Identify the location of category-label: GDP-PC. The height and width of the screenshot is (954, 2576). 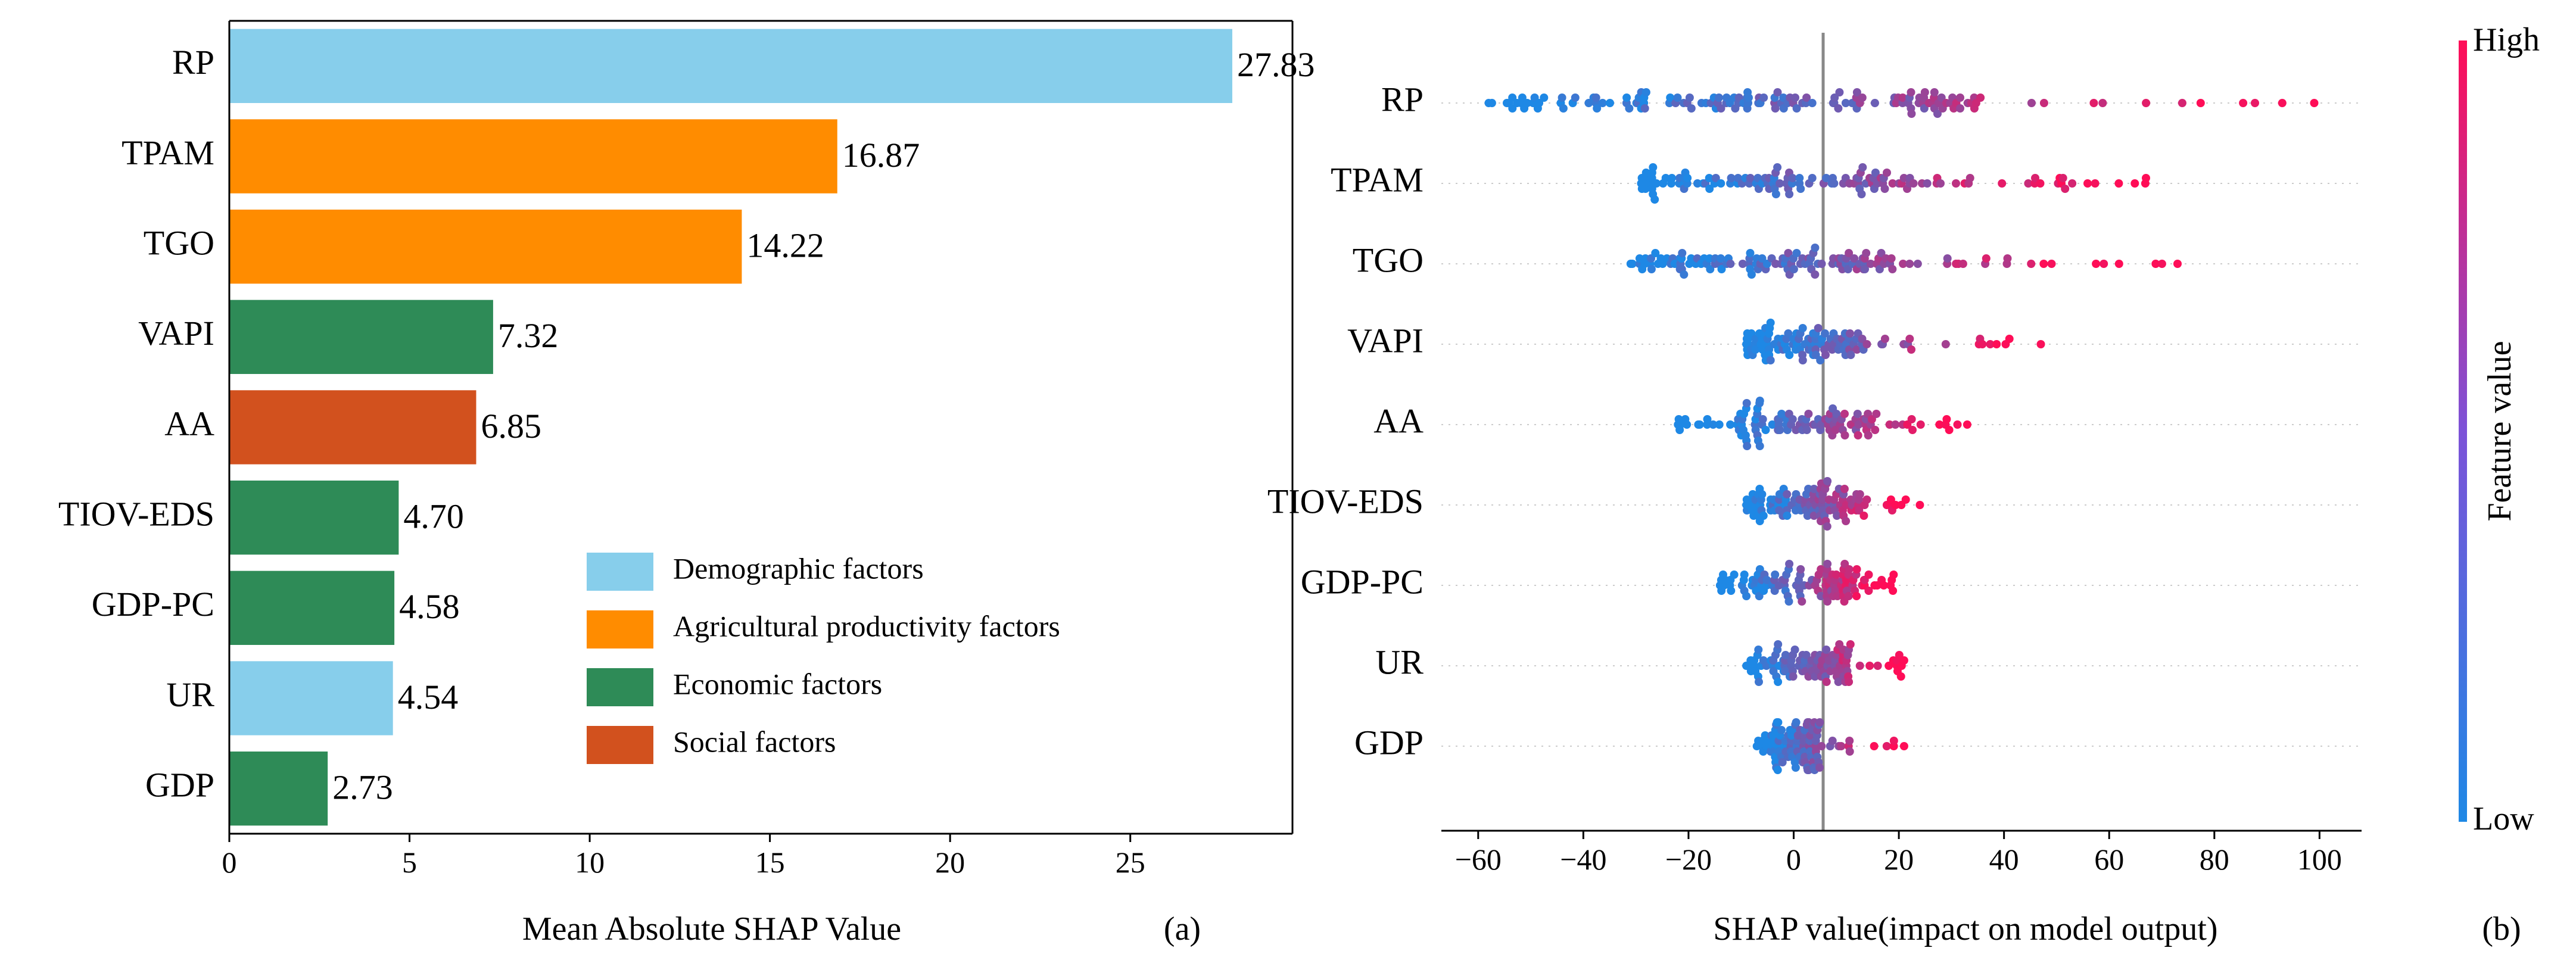
(153, 604).